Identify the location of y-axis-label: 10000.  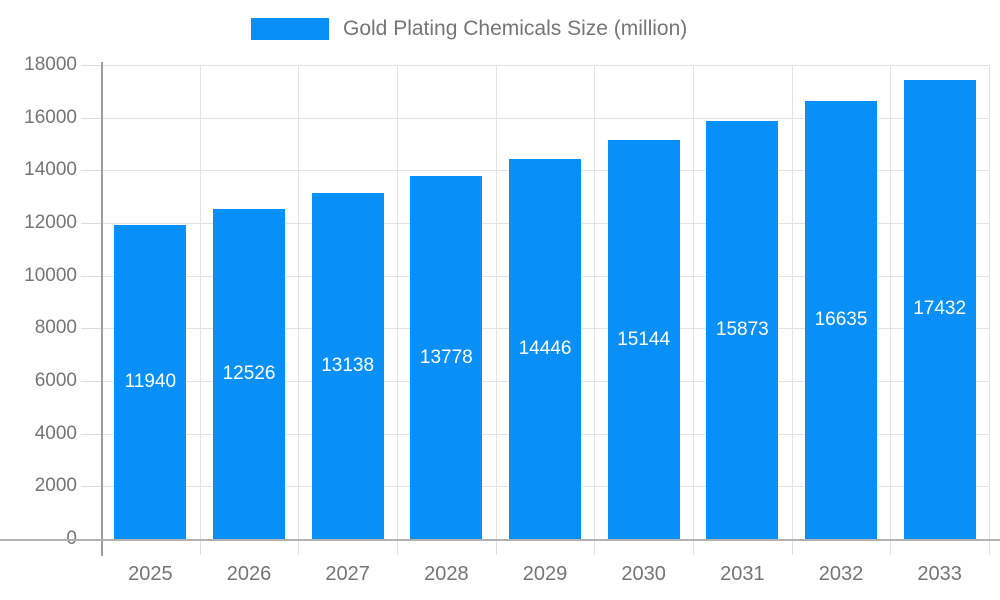
(50, 275).